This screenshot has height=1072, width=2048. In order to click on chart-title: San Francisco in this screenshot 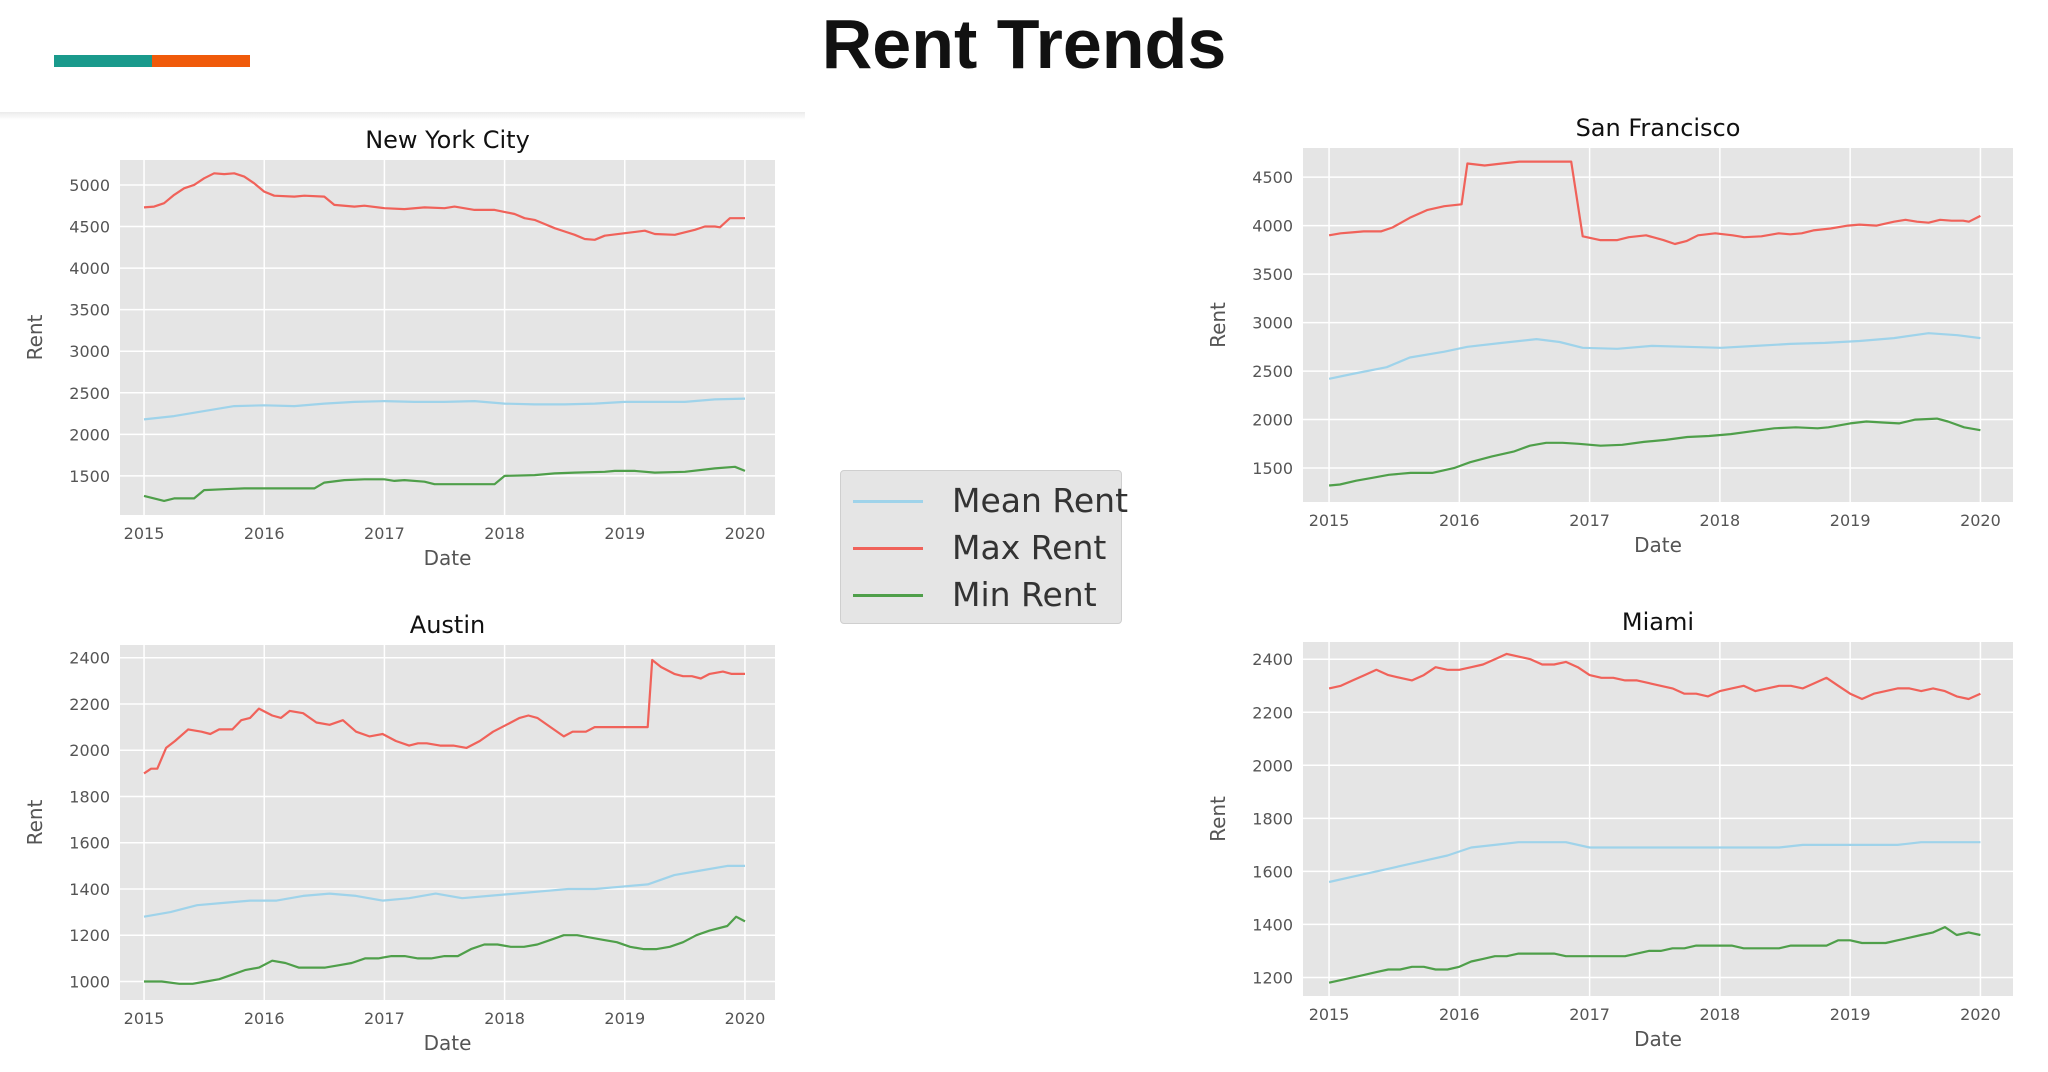, I will do `click(1658, 128)`.